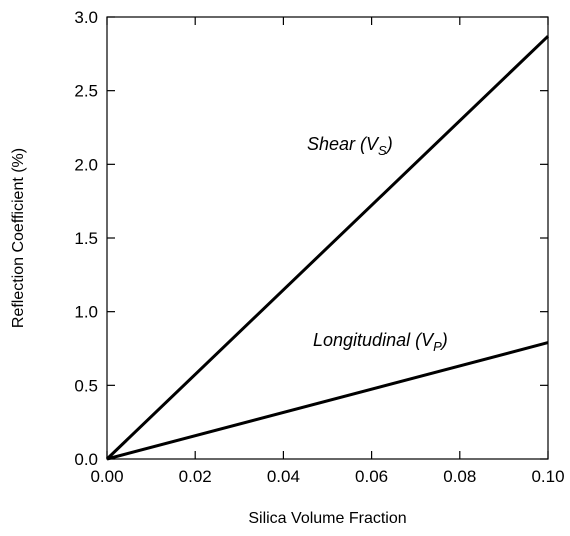 Image resolution: width=570 pixels, height=536 pixels. What do you see at coordinates (86, 385) in the screenshot?
I see `y-tick-label: 0.5` at bounding box center [86, 385].